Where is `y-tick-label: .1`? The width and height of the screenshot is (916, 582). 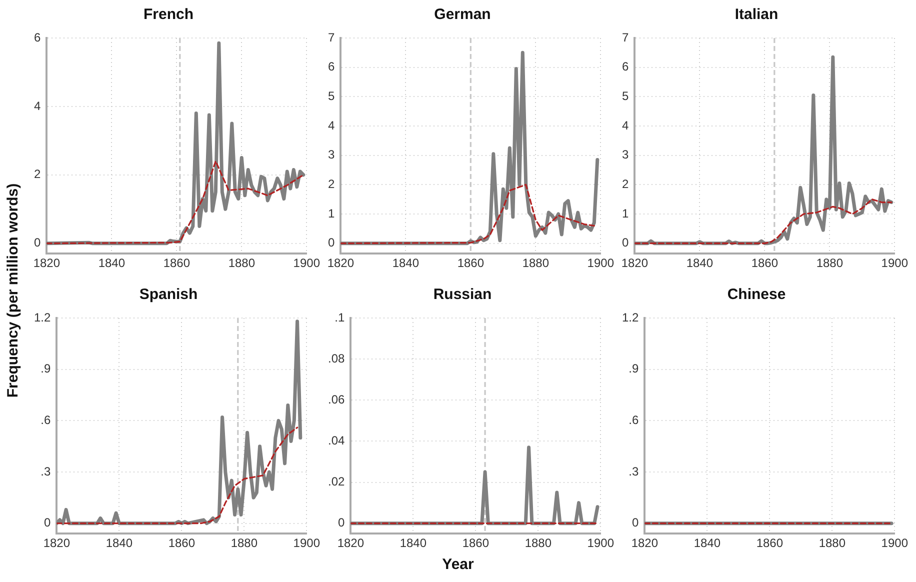 y-tick-label: .1 is located at coordinates (339, 317).